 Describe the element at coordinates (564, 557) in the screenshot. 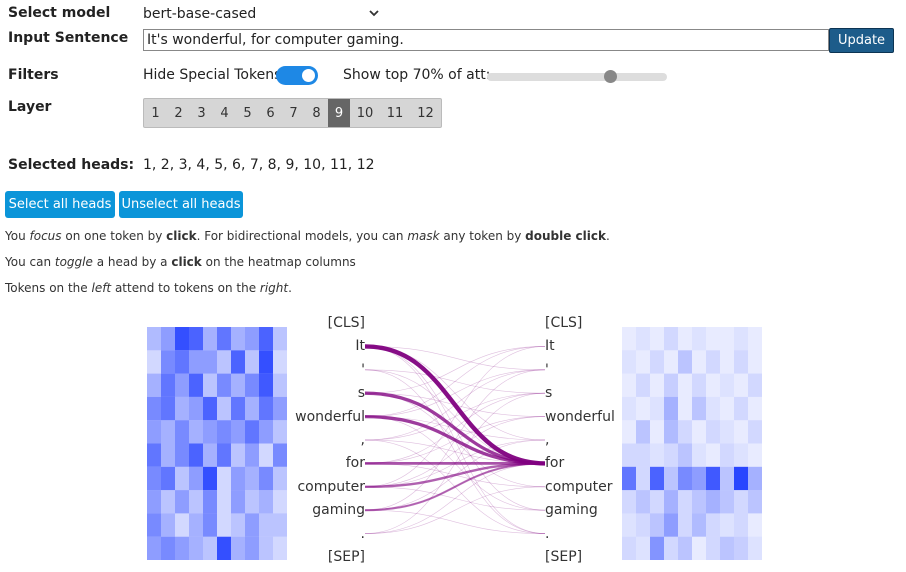

I see `right-token: [SEP]` at that location.